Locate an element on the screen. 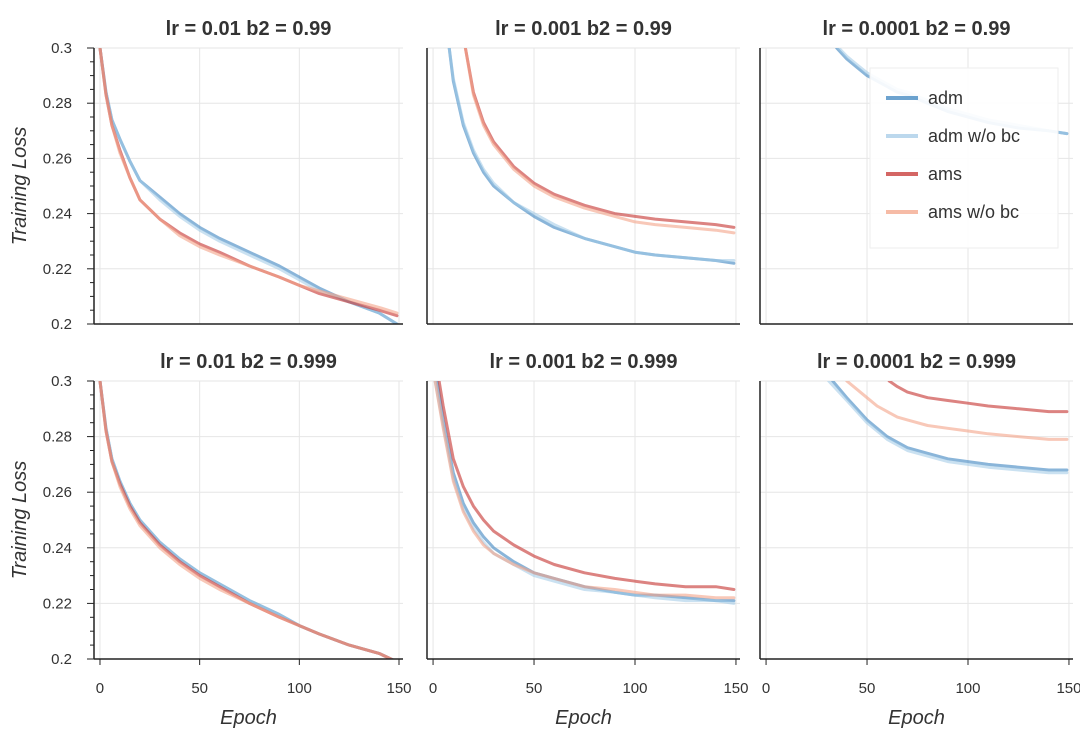 This screenshot has height=745, width=1080. panel-title: lr = 0.01 b2 = 0.99 is located at coordinates (249, 29).